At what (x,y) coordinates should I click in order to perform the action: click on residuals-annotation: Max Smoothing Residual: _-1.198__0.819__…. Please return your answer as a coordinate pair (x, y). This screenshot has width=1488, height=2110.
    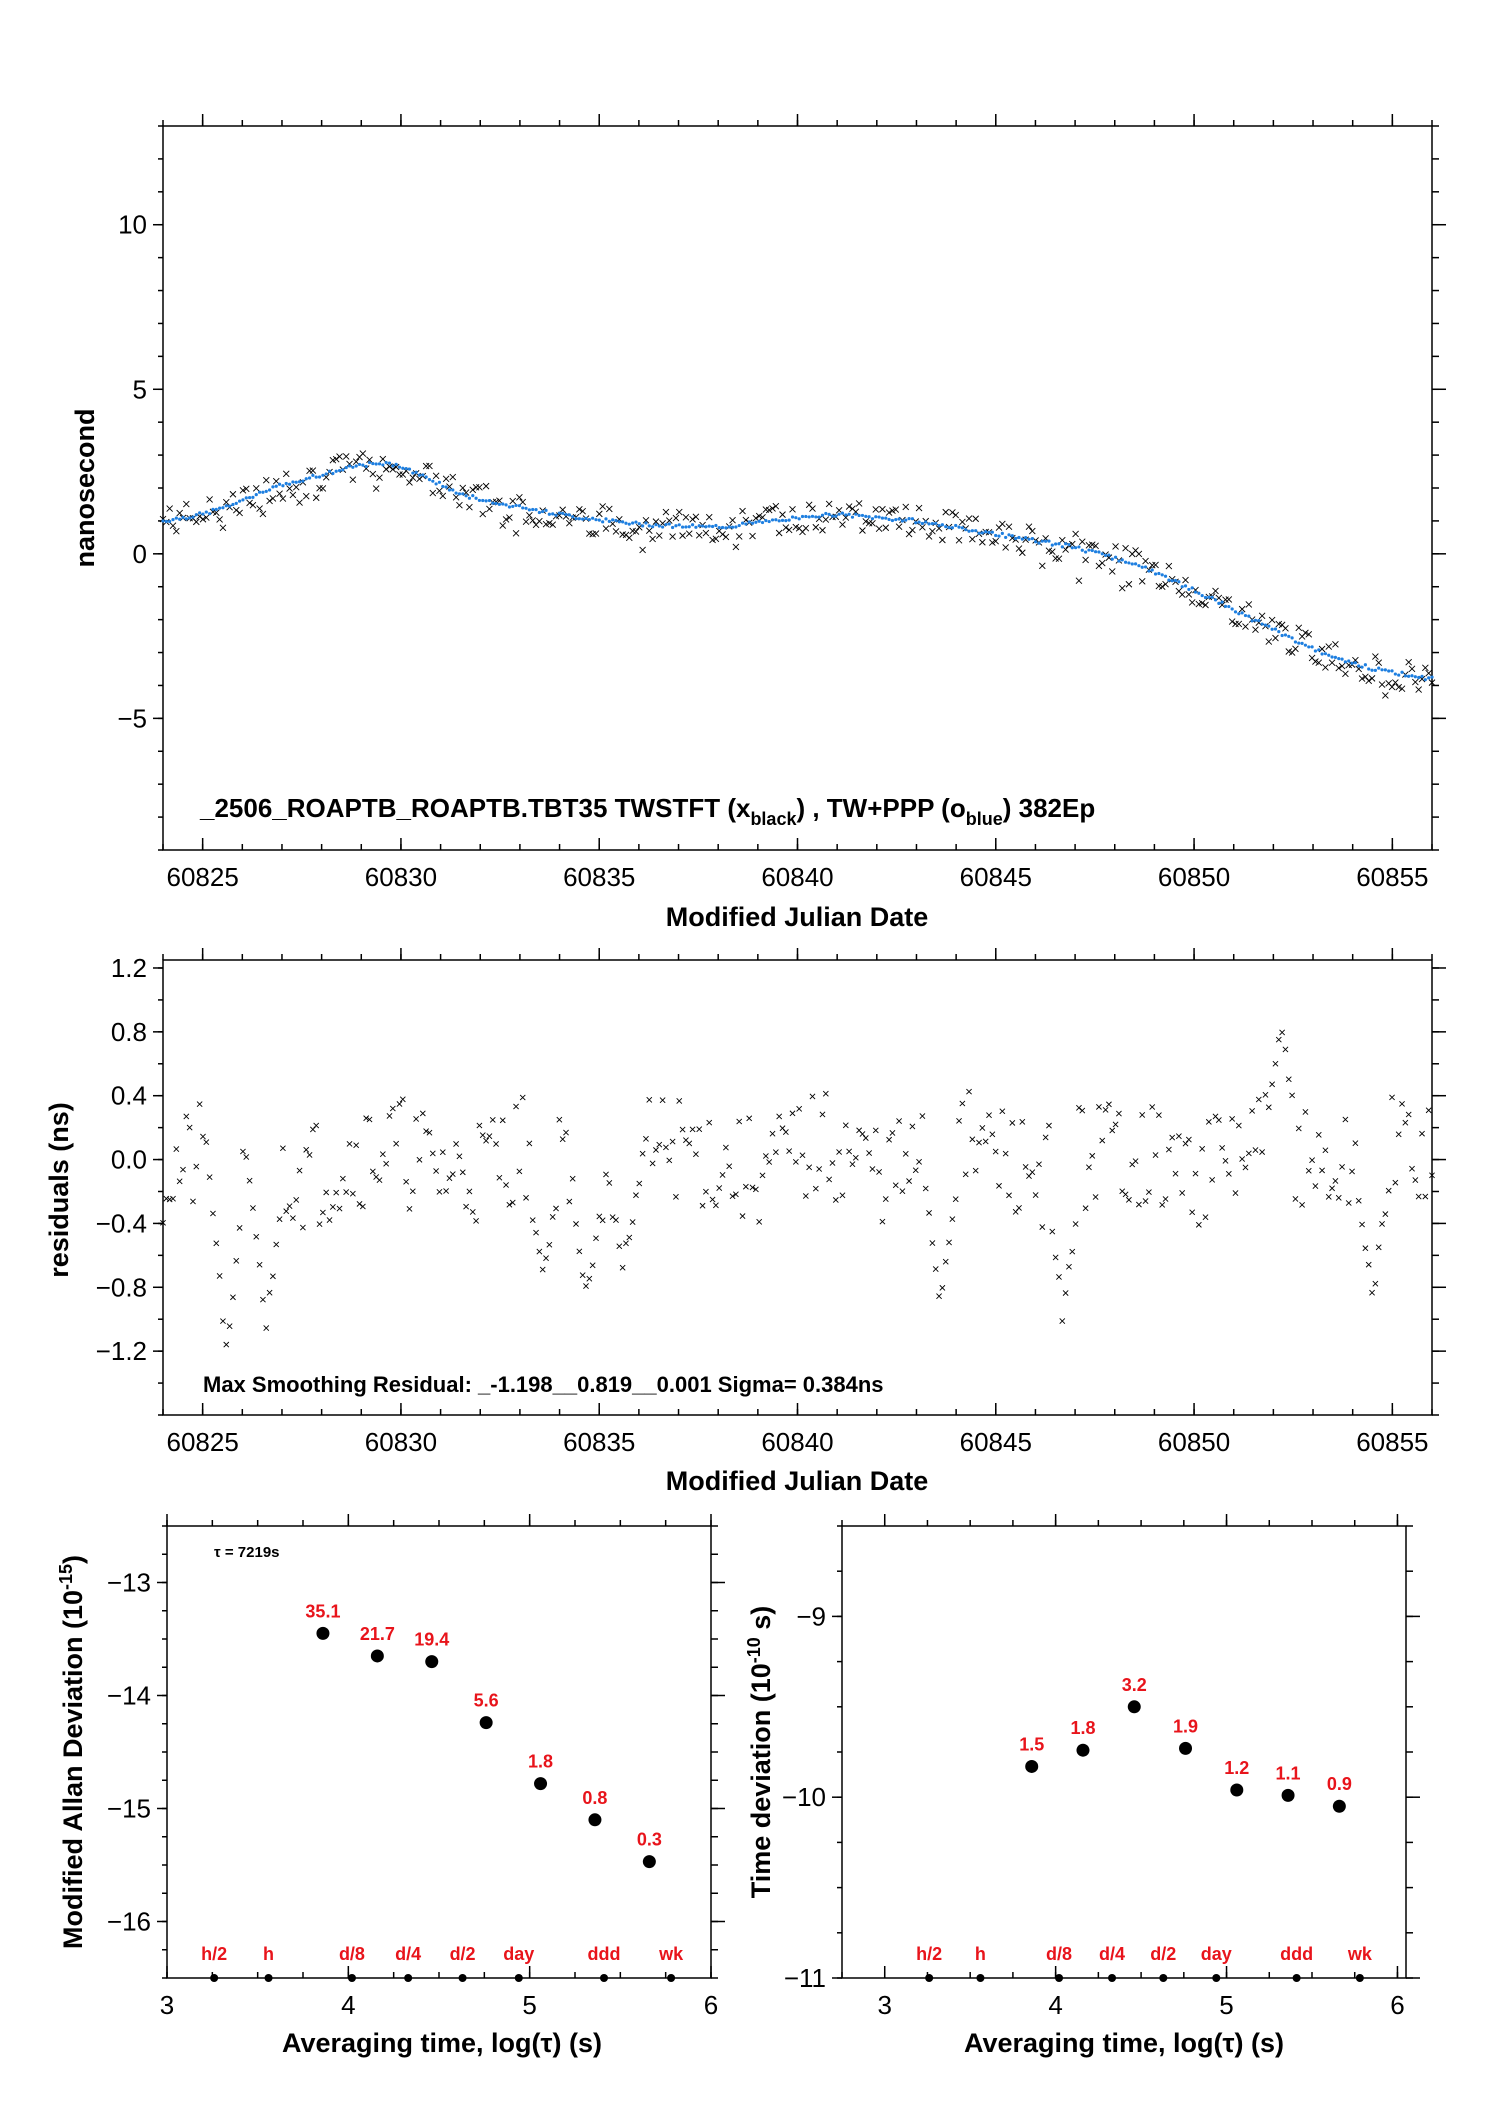
    Looking at the image, I should click on (543, 1384).